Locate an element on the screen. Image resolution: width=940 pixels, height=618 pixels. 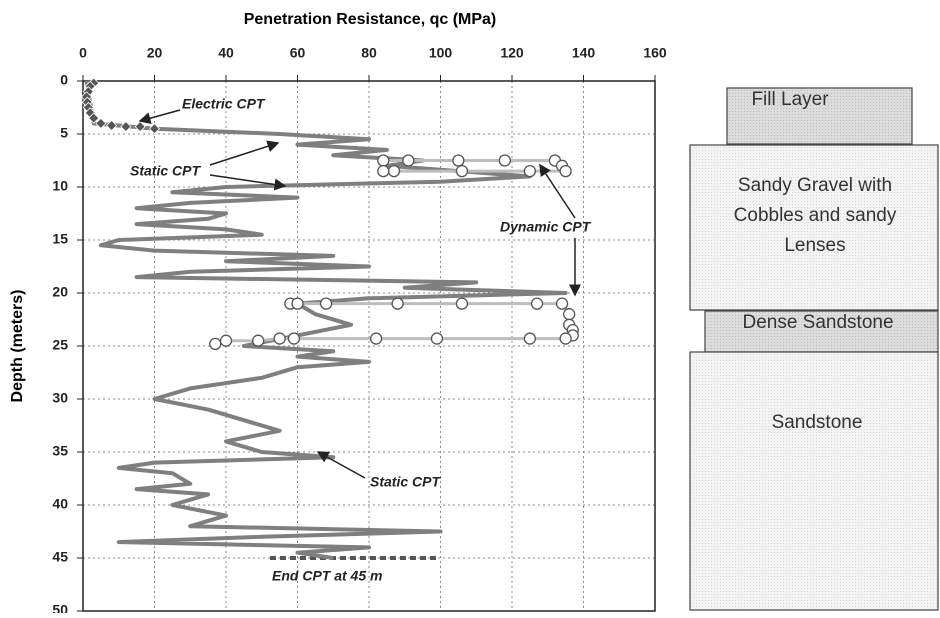
y-tick-label: 40 is located at coordinates (60, 504).